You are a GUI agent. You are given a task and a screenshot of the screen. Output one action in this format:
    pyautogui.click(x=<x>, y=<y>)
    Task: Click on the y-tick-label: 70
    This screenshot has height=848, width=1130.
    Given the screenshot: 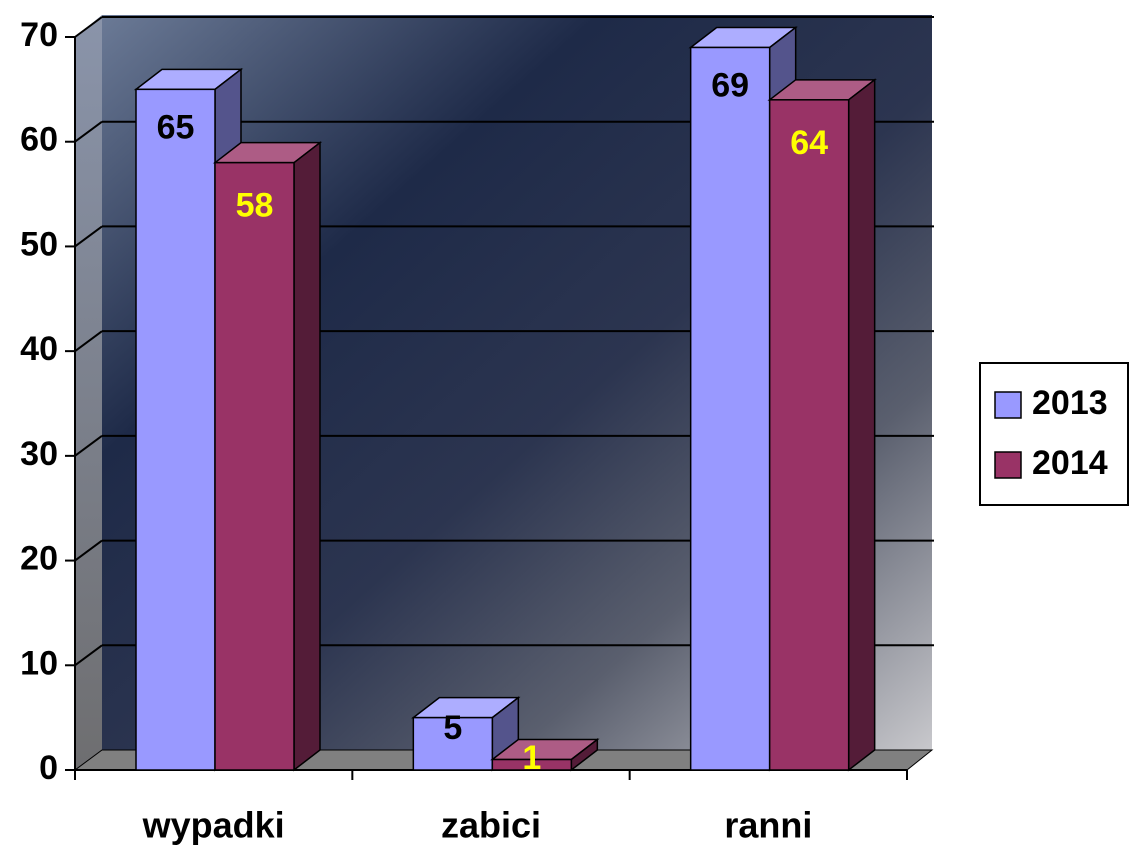 What is the action you would take?
    pyautogui.click(x=39, y=35)
    